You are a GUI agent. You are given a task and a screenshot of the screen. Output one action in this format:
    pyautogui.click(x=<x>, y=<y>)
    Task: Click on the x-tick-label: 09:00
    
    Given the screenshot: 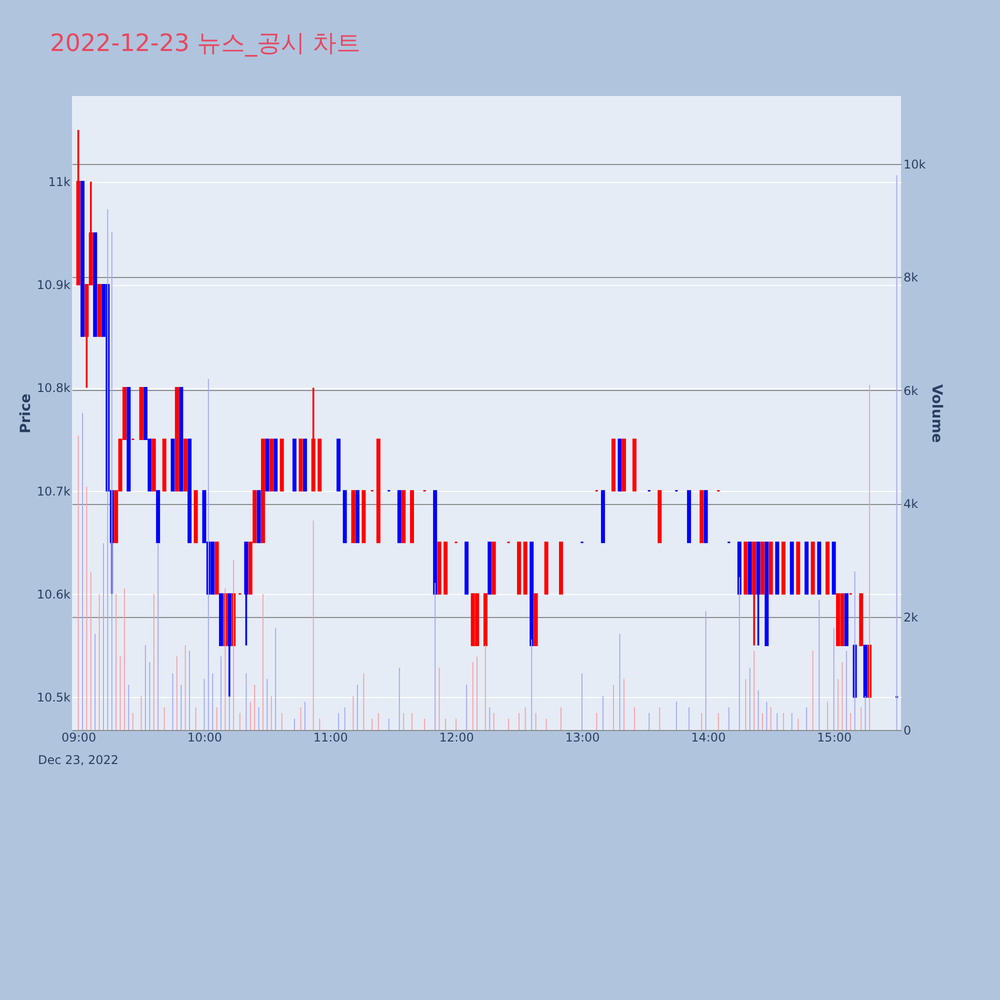 What is the action you would take?
    pyautogui.click(x=79, y=737)
    